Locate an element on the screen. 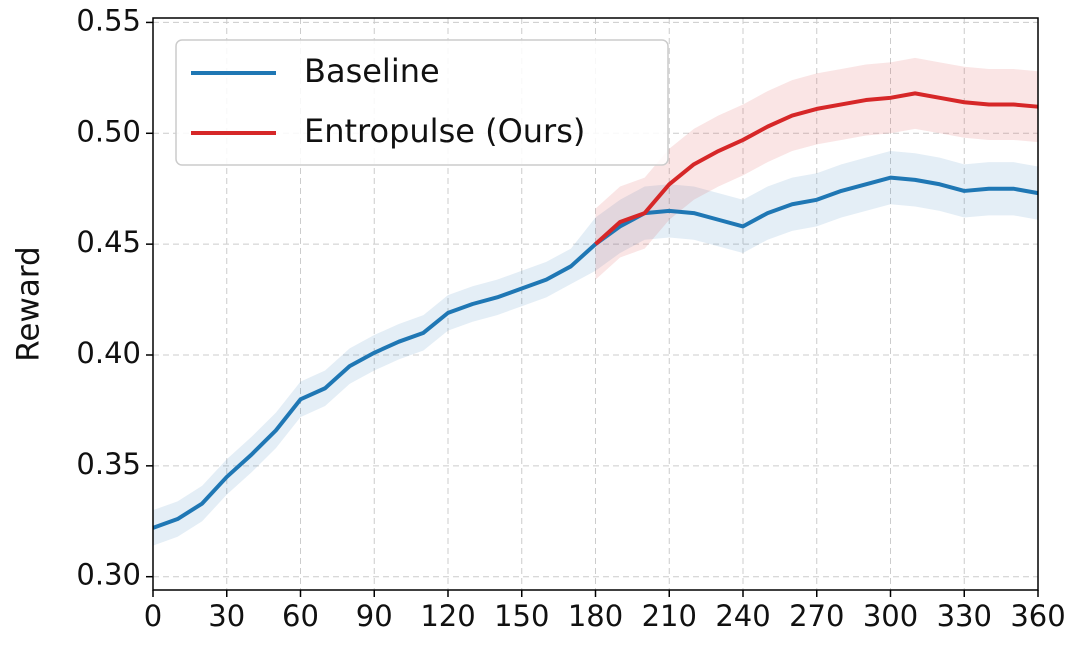 This screenshot has height=647, width=1080. x-tick-label: 270 is located at coordinates (816, 616).